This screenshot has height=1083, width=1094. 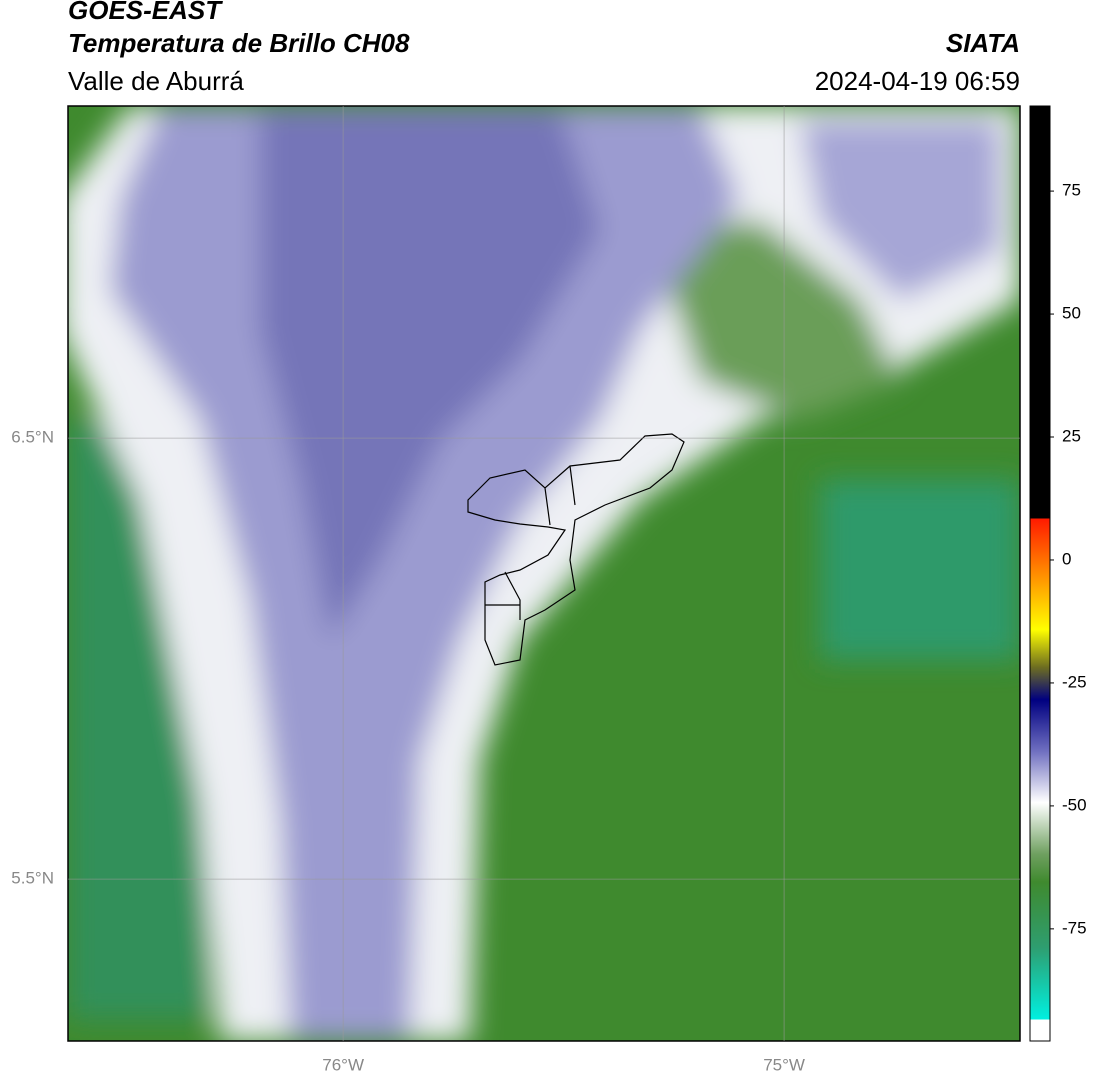 What do you see at coordinates (32, 878) in the screenshot?
I see `y-tick-label: 5.5°N` at bounding box center [32, 878].